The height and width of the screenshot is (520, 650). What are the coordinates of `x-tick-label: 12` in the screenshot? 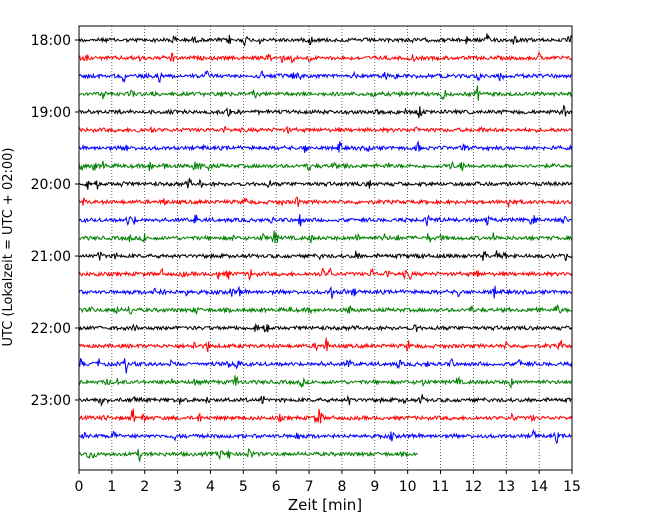 It's located at (473, 487).